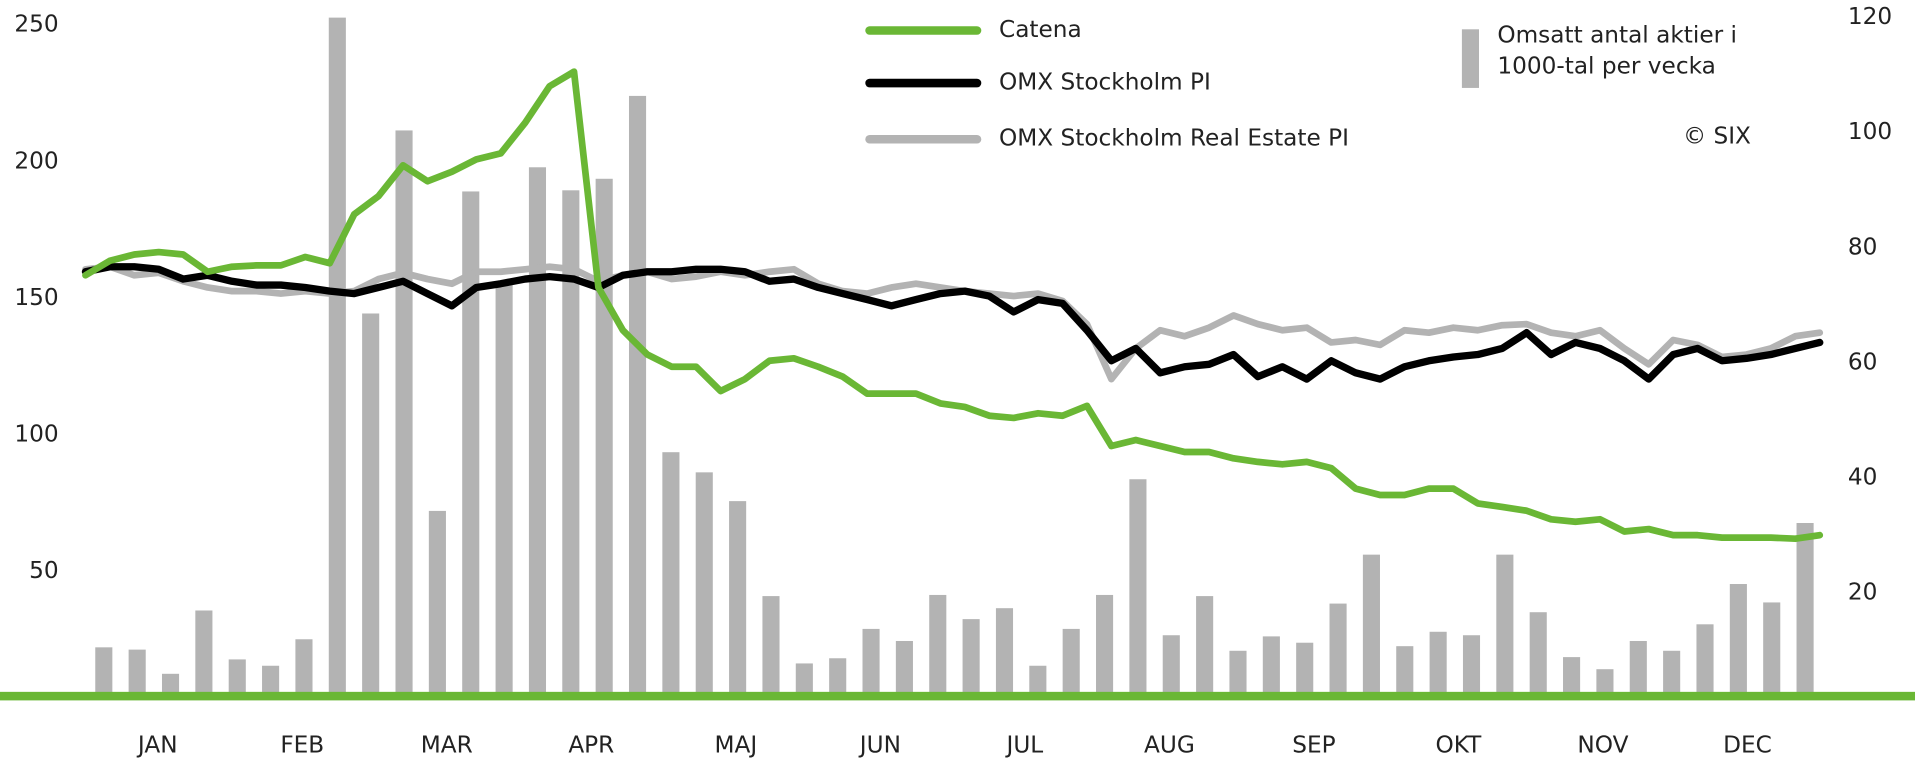 The height and width of the screenshot is (760, 1915). What do you see at coordinates (447, 745) in the screenshot?
I see `x-tick-label: MAR` at bounding box center [447, 745].